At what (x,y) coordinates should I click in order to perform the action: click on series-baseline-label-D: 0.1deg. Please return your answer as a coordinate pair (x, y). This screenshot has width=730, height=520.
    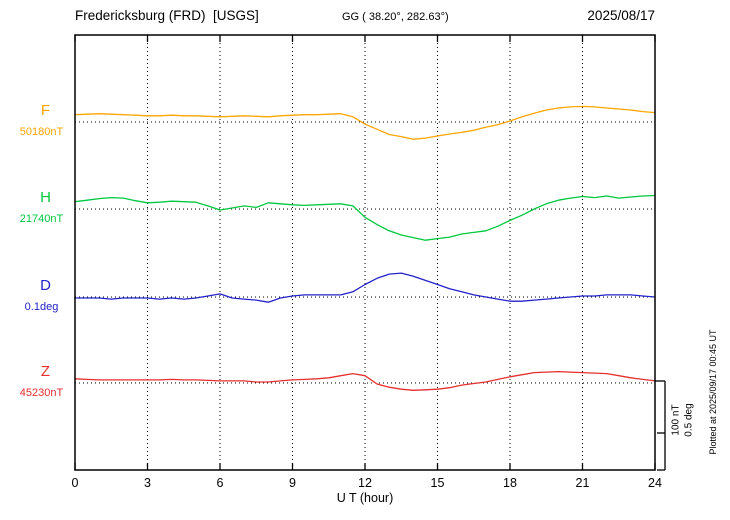
    Looking at the image, I should click on (41, 307).